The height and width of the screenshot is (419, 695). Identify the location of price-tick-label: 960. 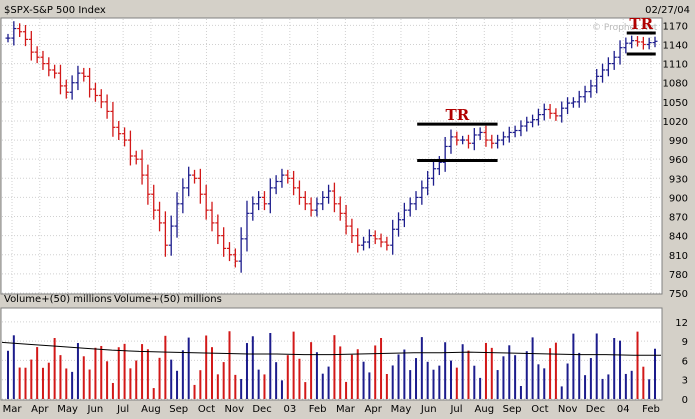
(678, 160).